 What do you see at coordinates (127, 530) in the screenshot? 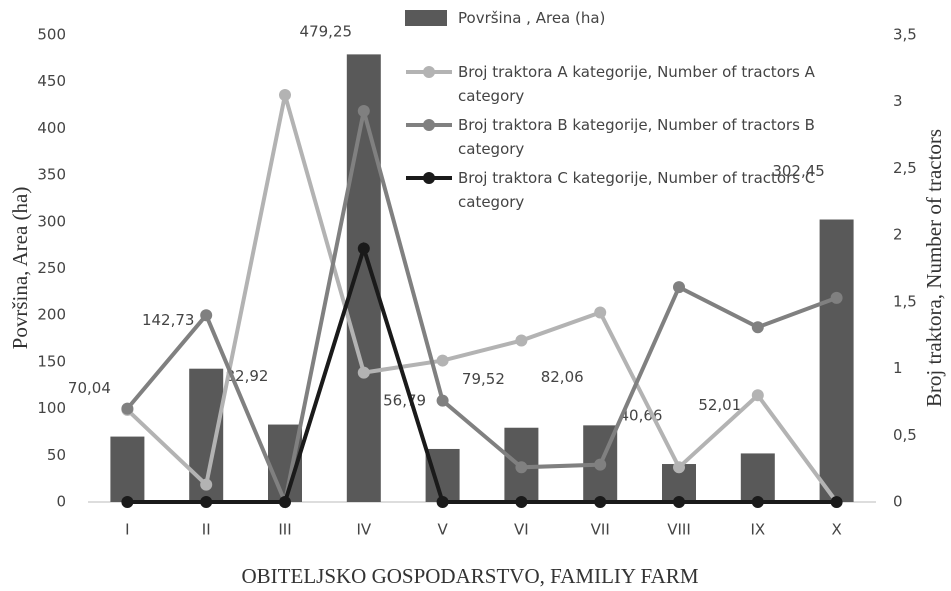
I see `x-tick-label: I` at bounding box center [127, 530].